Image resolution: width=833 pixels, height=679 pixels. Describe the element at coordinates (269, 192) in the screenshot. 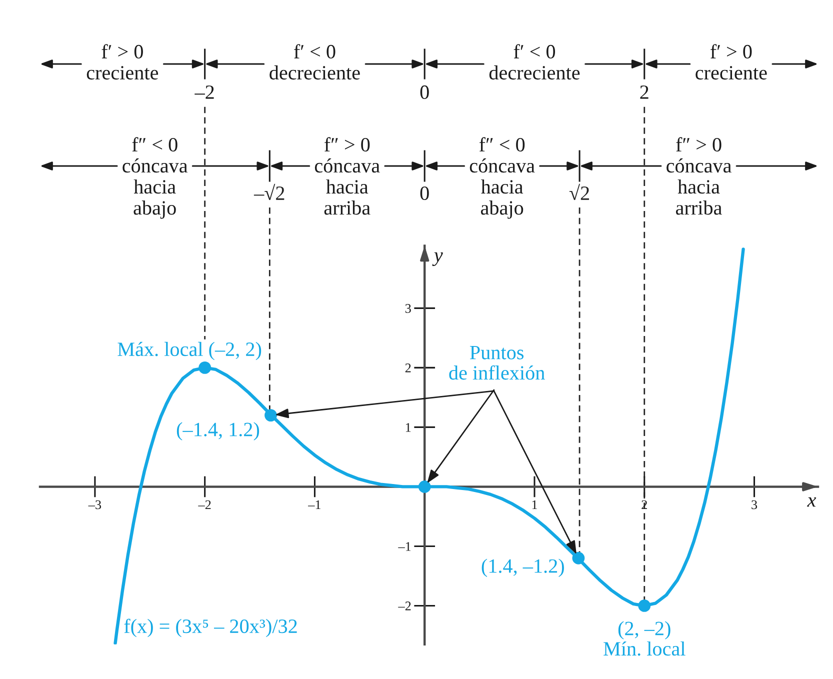

I see `ref-line-label: –√2` at that location.